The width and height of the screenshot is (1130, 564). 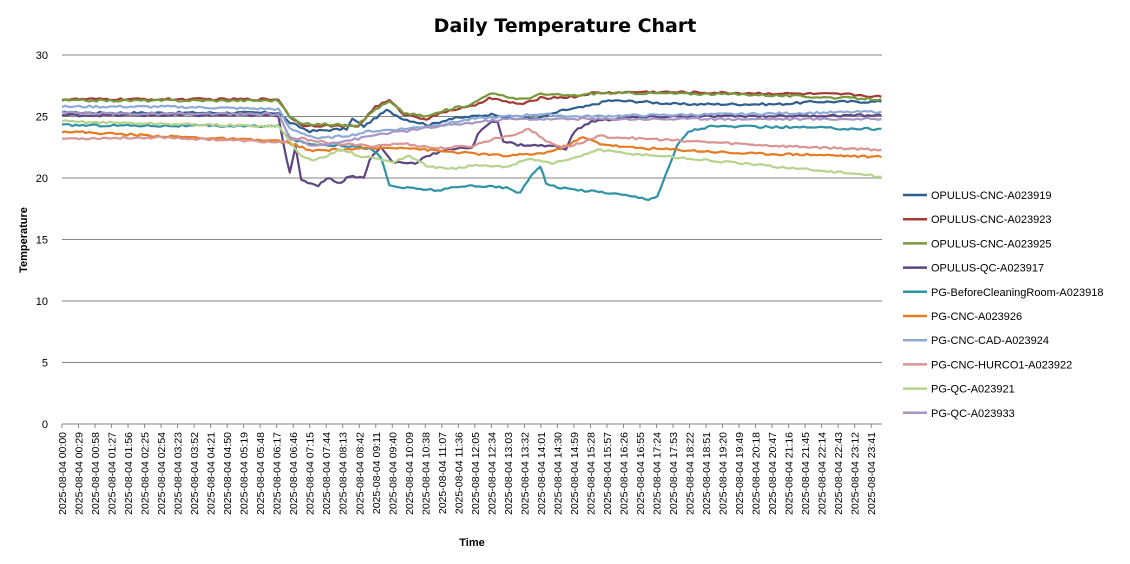 I want to click on x-tick-label: 2025-08-04 23:12, so click(x=856, y=473).